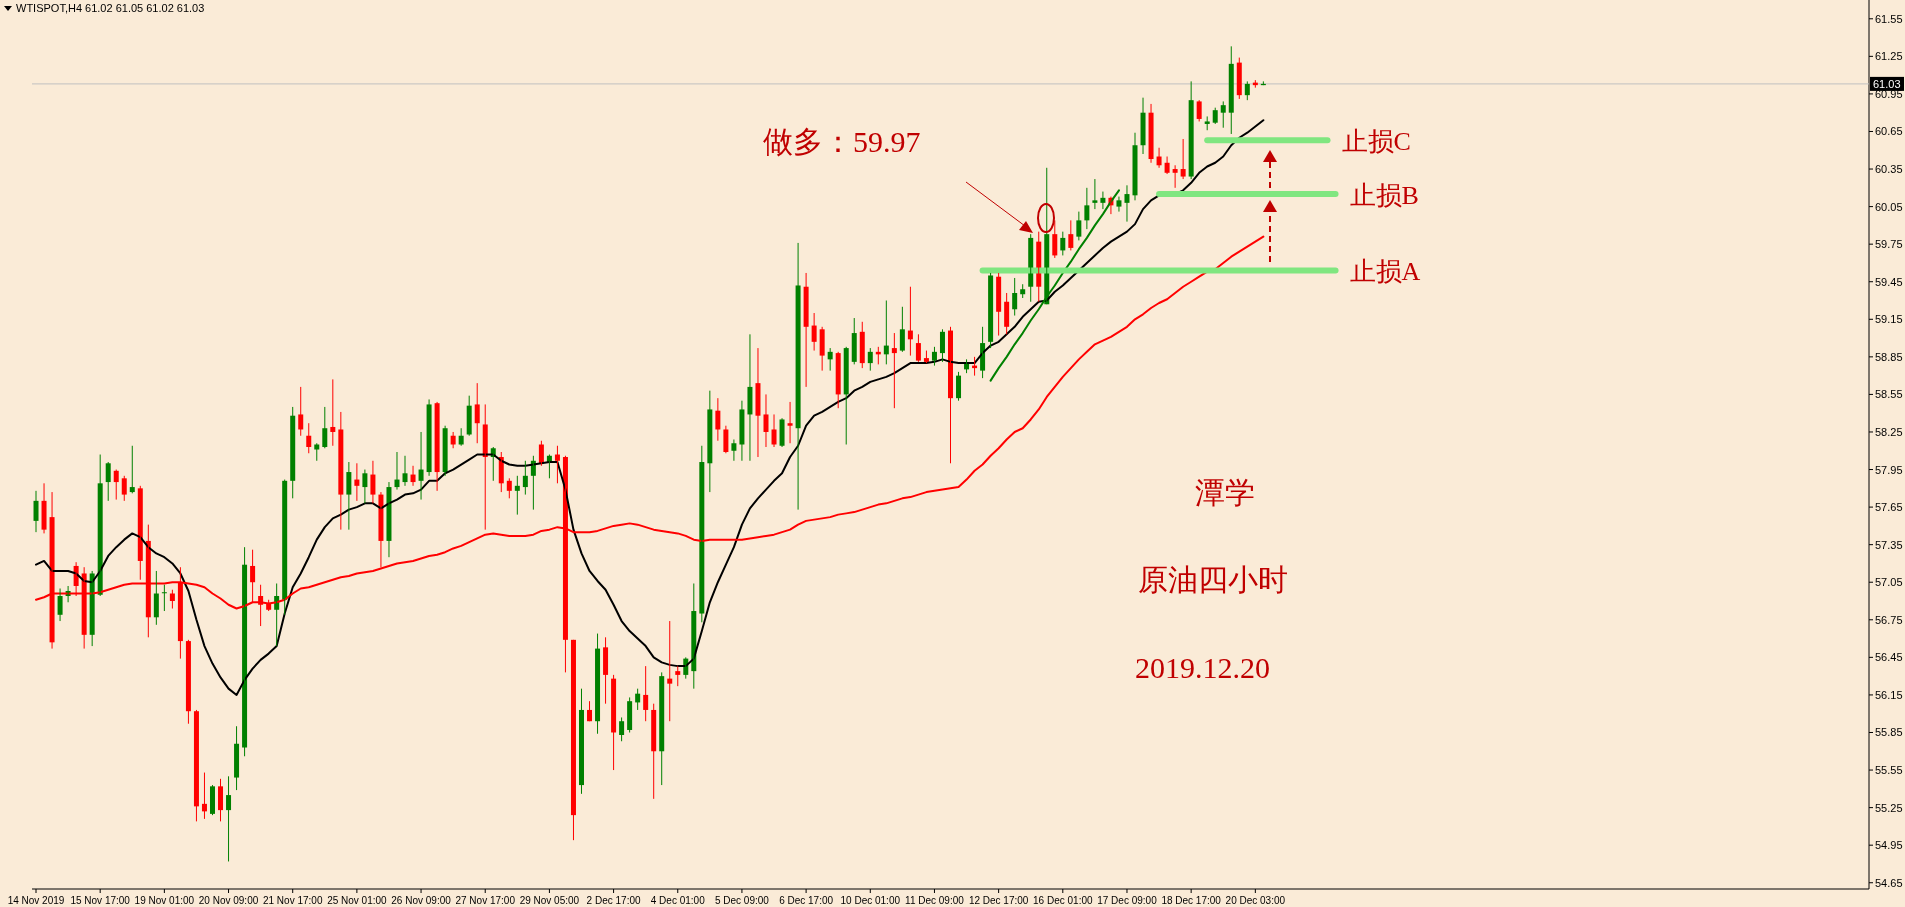  What do you see at coordinates (1889, 244) in the screenshot?
I see `y-tick-label: 59.75` at bounding box center [1889, 244].